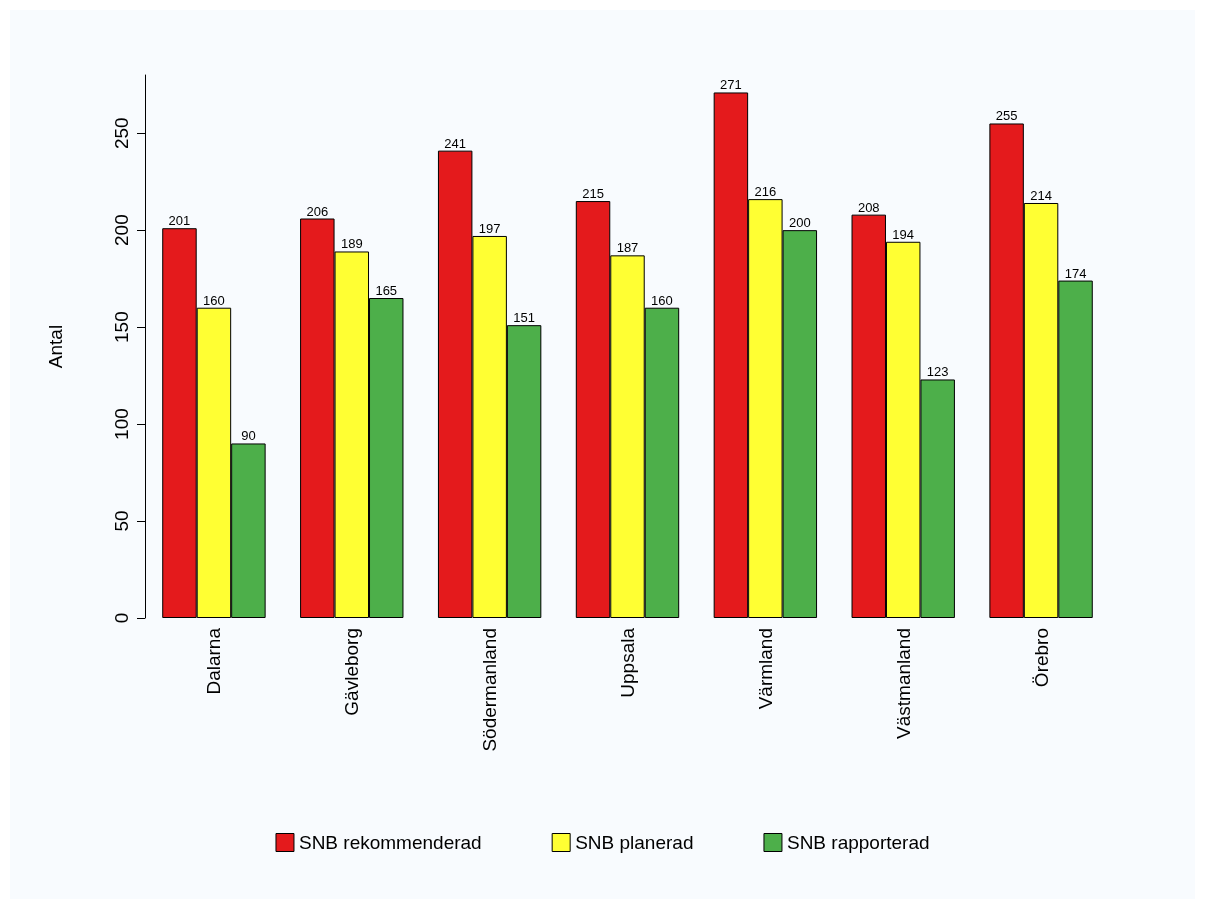  Describe the element at coordinates (121, 230) in the screenshot. I see `y-tick-label: 200` at that location.